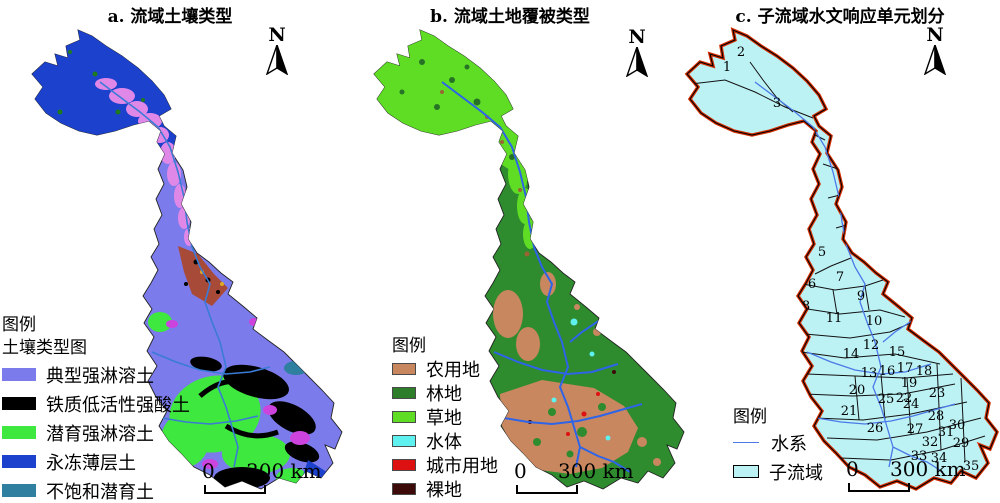 This screenshot has height=503, width=1000. What do you see at coordinates (44, 348) in the screenshot?
I see `legend-subtitle: 土壤类型图` at bounding box center [44, 348].